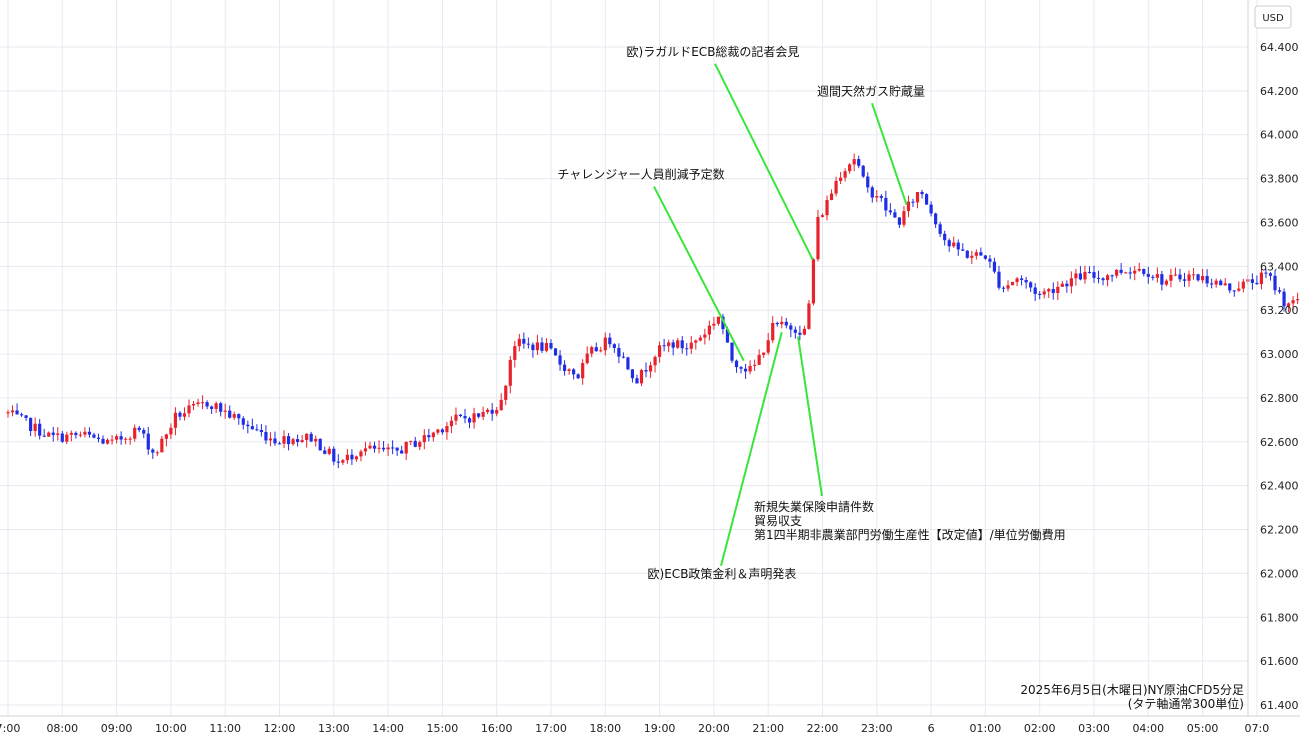 This screenshot has height=745, width=1300. What do you see at coordinates (1279, 310) in the screenshot?
I see `y-tick-label: 63.200` at bounding box center [1279, 310].